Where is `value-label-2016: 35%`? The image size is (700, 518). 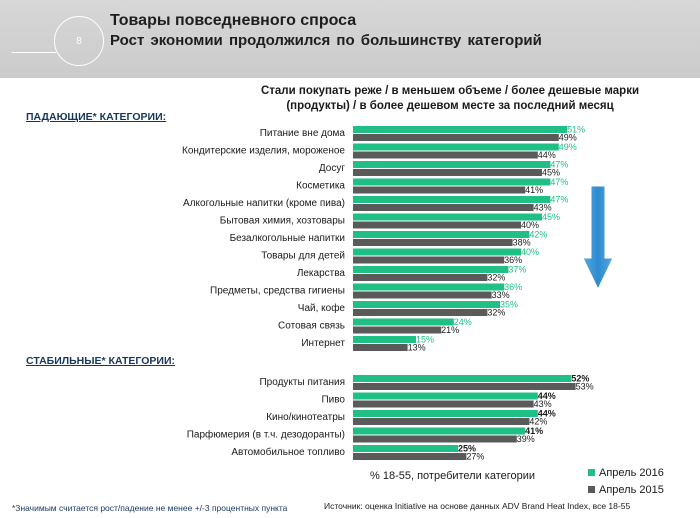 value-label-2016: 35% is located at coordinates (509, 305).